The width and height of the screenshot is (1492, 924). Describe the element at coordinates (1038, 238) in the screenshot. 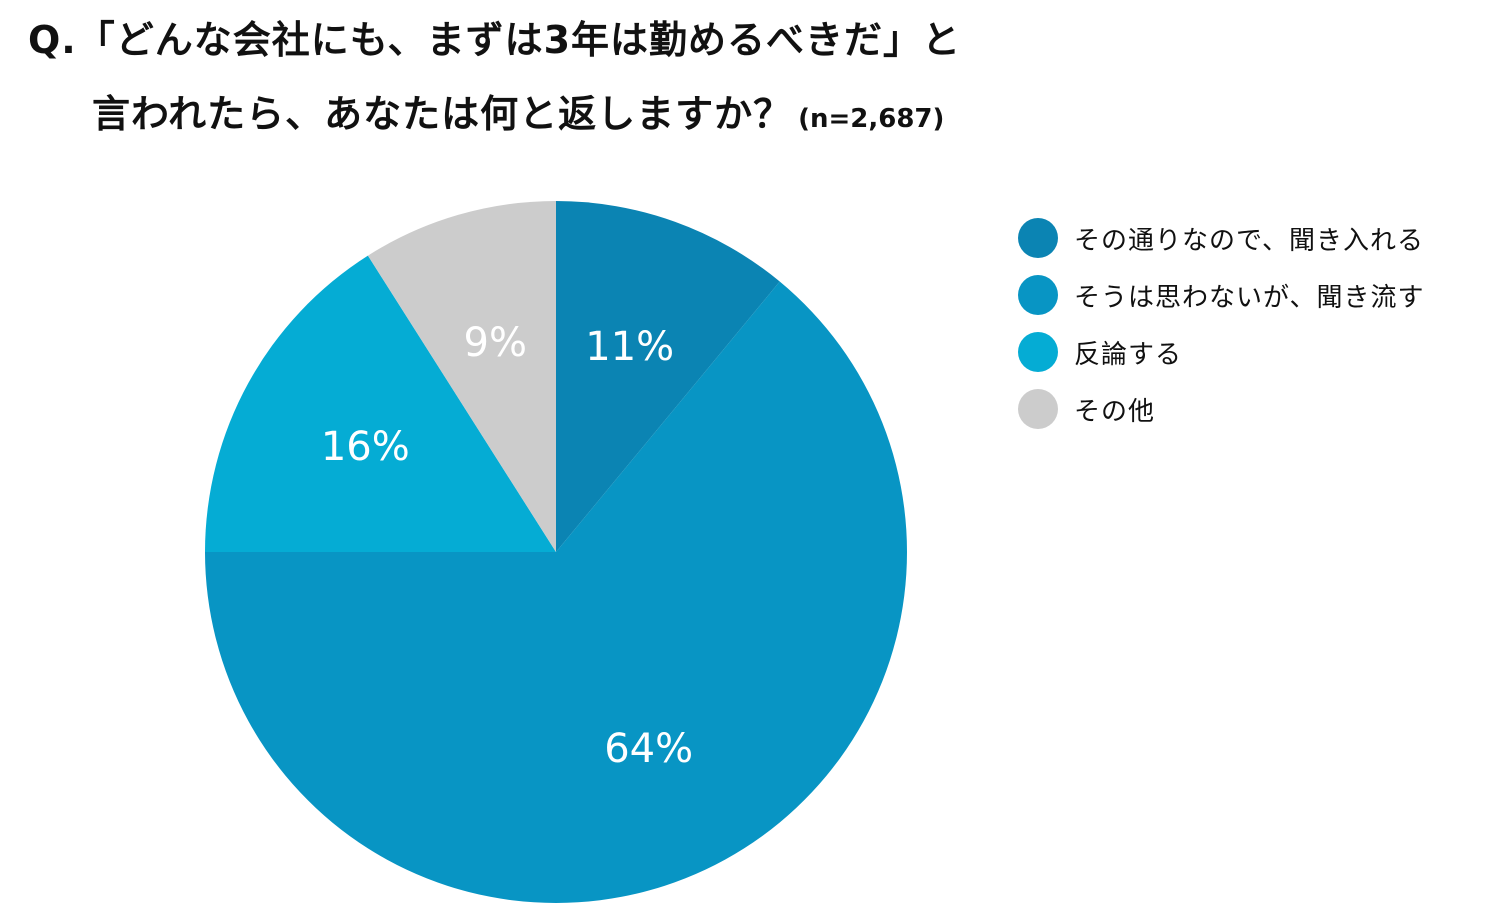

I see `legend-swatch-accept` at that location.